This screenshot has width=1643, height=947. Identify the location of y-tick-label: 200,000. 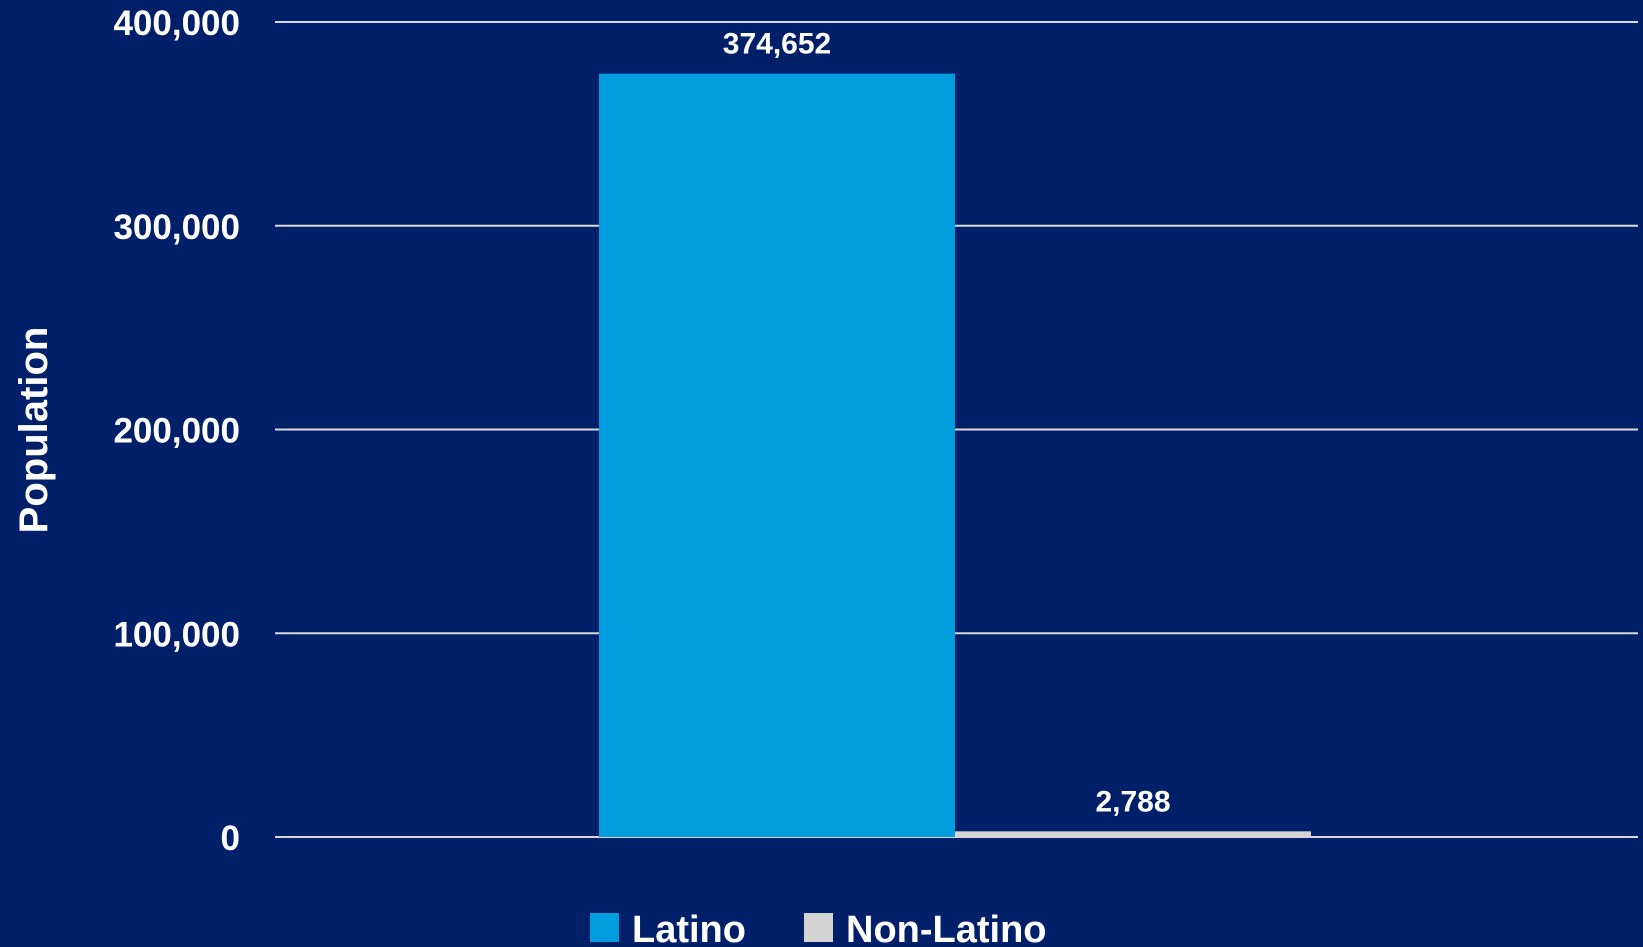
(176, 431).